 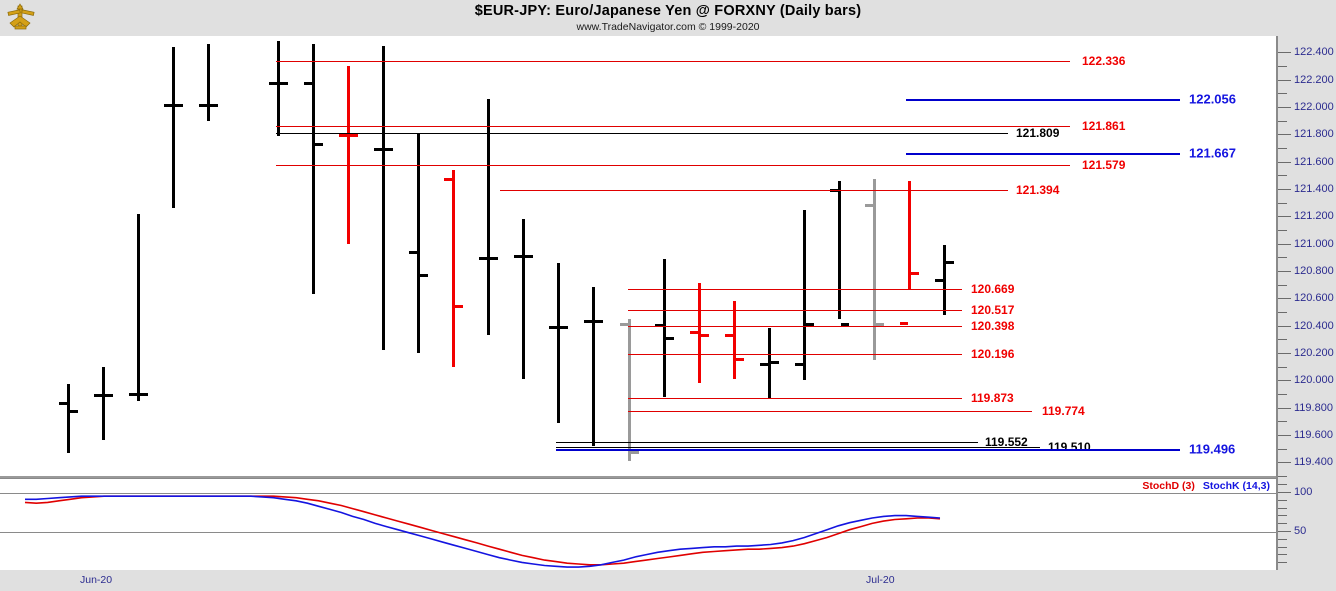 What do you see at coordinates (1300, 531) in the screenshot?
I see `stoch-axis-label: 50` at bounding box center [1300, 531].